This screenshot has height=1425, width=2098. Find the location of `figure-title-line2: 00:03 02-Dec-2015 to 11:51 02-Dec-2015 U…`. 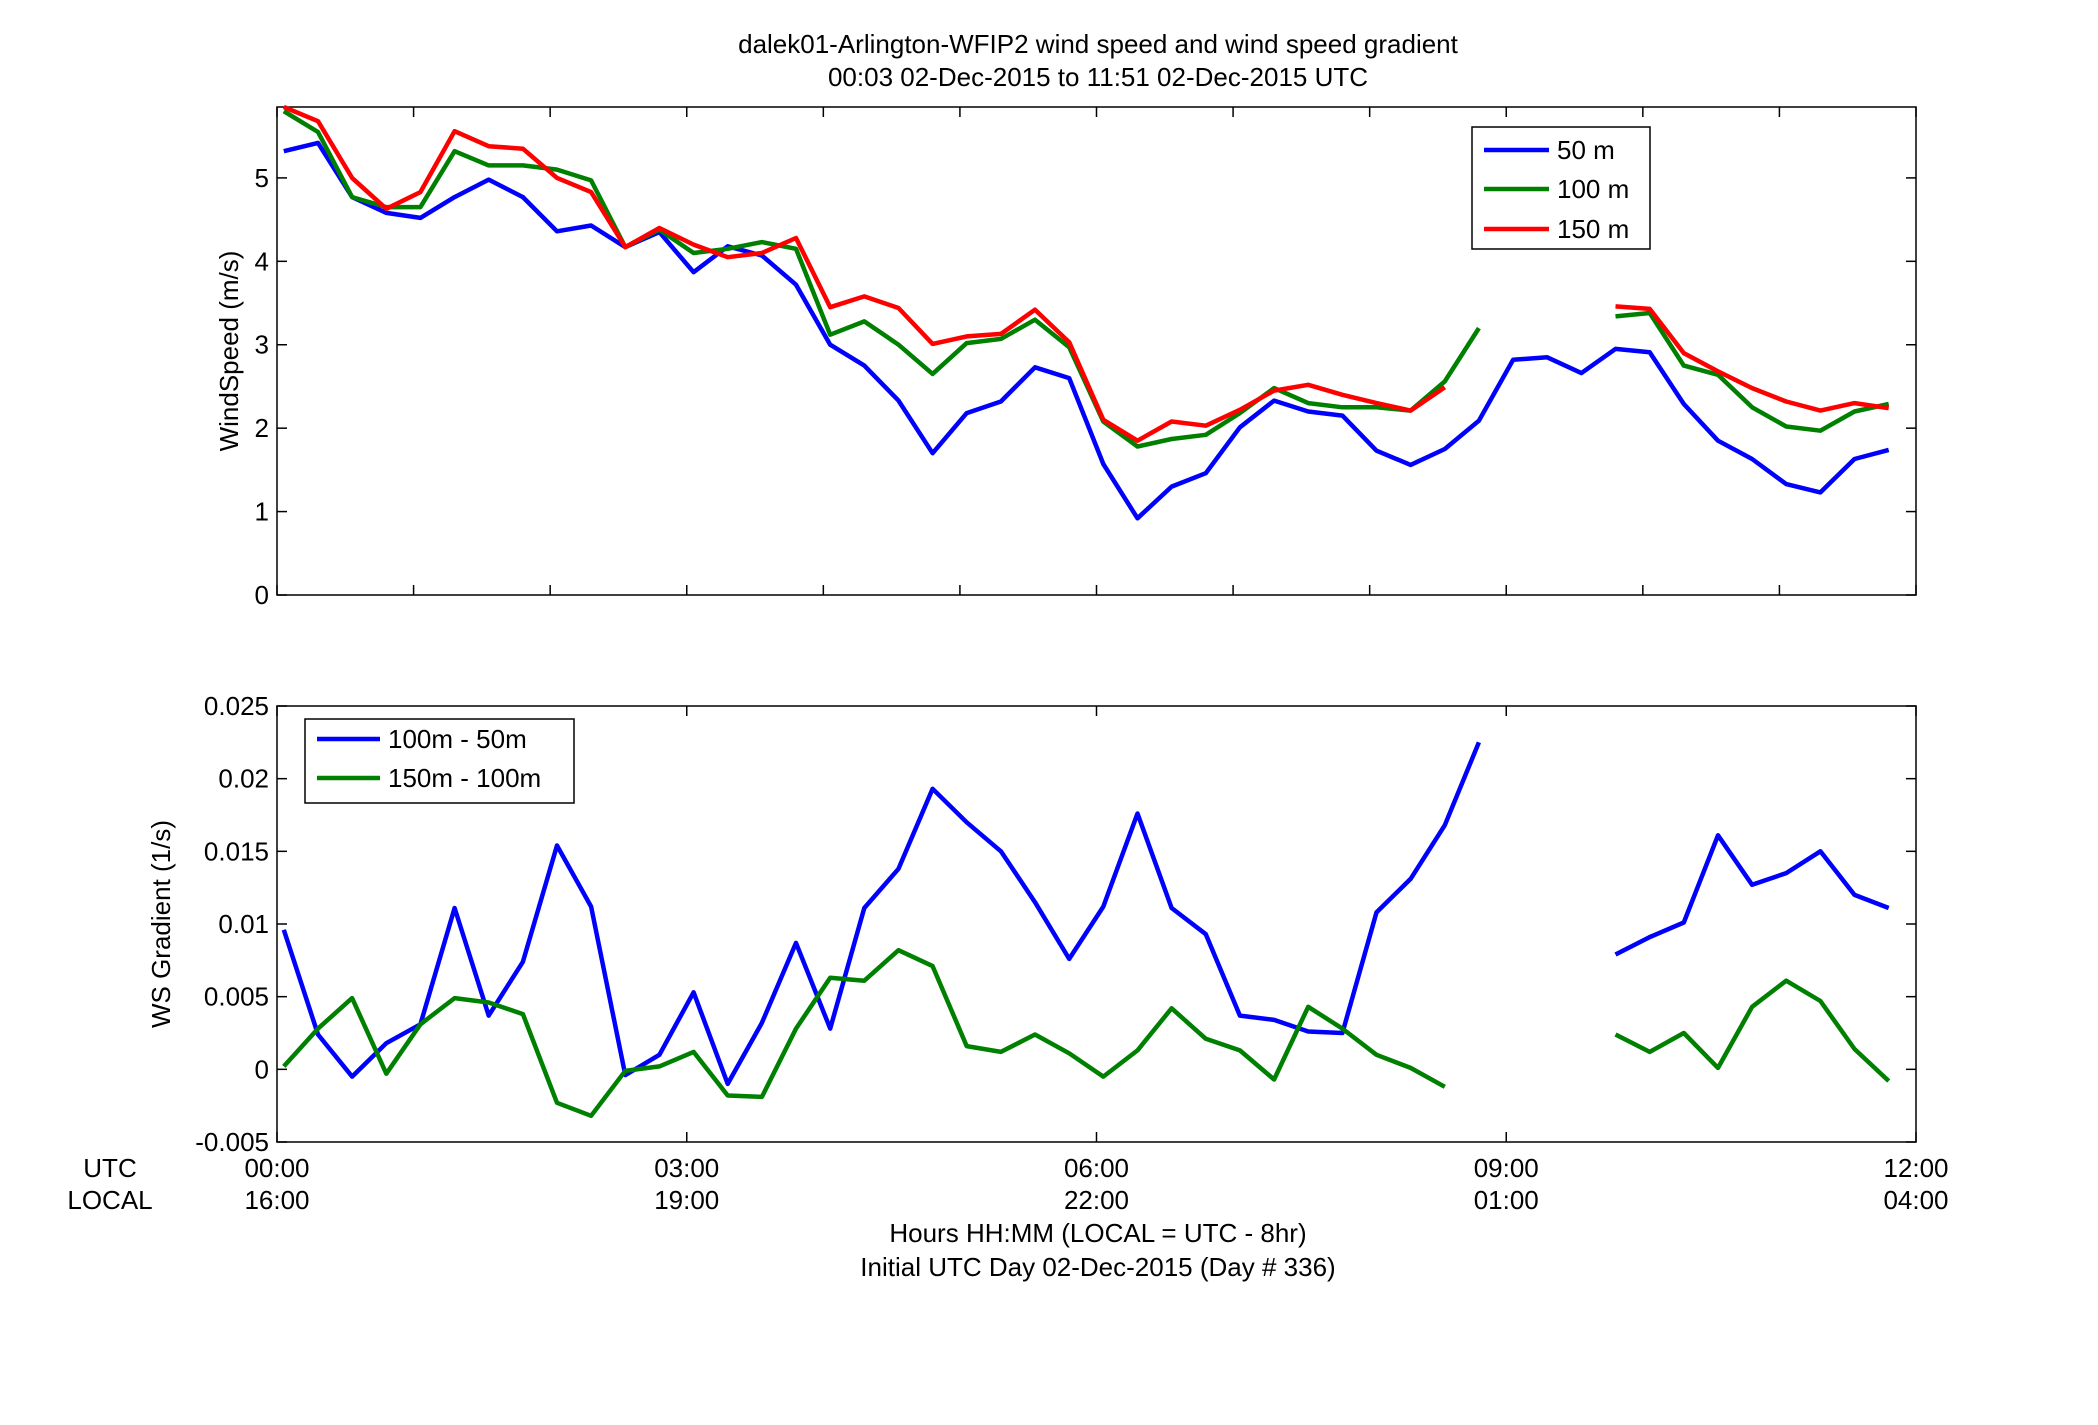

figure-title-line2: 00:03 02-Dec-2015 to 11:51 02-Dec-2015 U… is located at coordinates (1098, 77).